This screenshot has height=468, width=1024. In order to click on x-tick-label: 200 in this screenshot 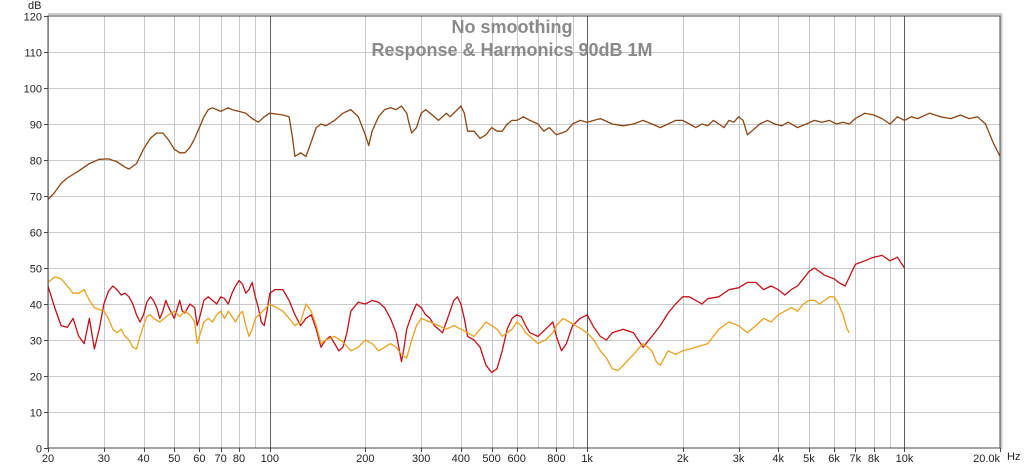, I will do `click(365, 459)`.